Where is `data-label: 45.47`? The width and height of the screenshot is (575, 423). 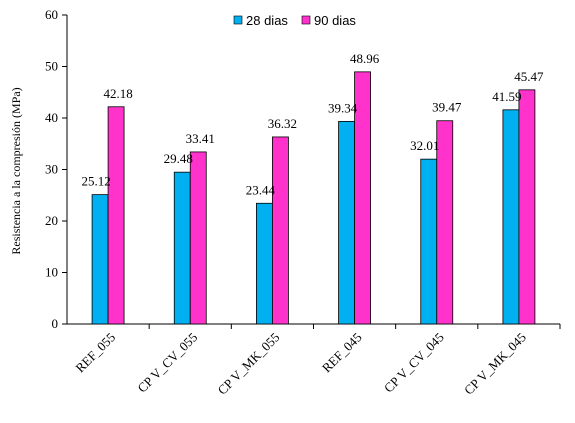 data-label: 45.47 is located at coordinates (529, 76).